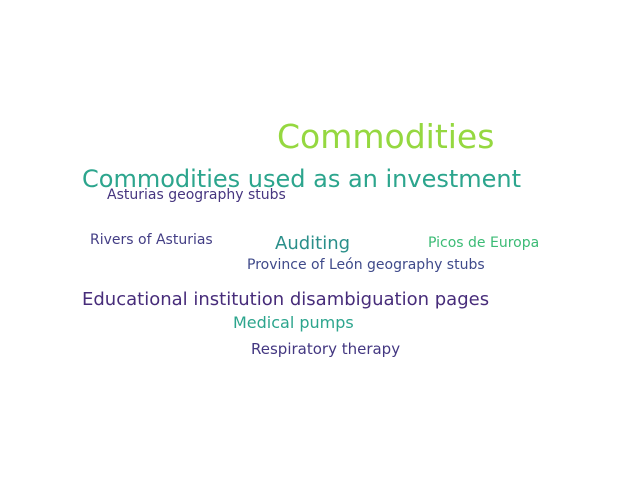 The width and height of the screenshot is (640, 480). I want to click on word-province-of-leon-geography-stubs: Province of León geography stubs, so click(366, 265).